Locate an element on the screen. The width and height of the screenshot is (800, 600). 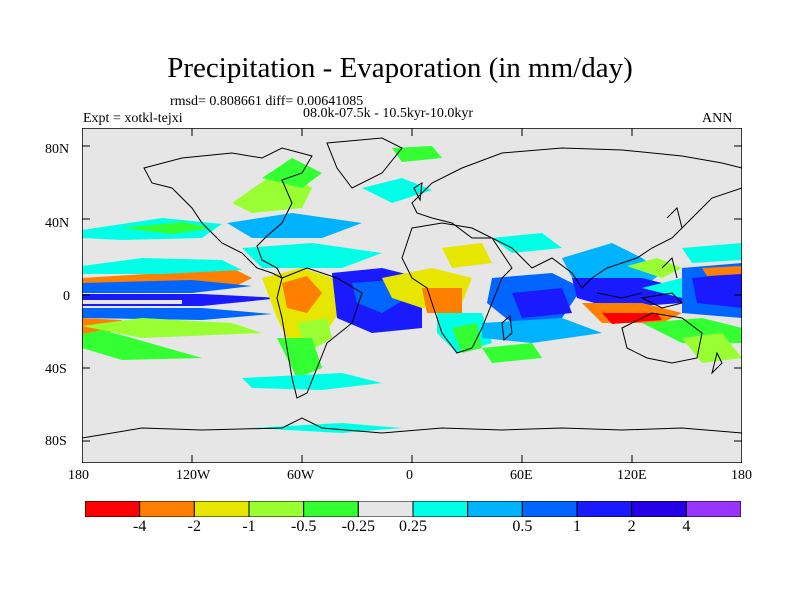
stats-text: rmsd= 0.808661 diff= 0.00641085 is located at coordinates (267, 101).